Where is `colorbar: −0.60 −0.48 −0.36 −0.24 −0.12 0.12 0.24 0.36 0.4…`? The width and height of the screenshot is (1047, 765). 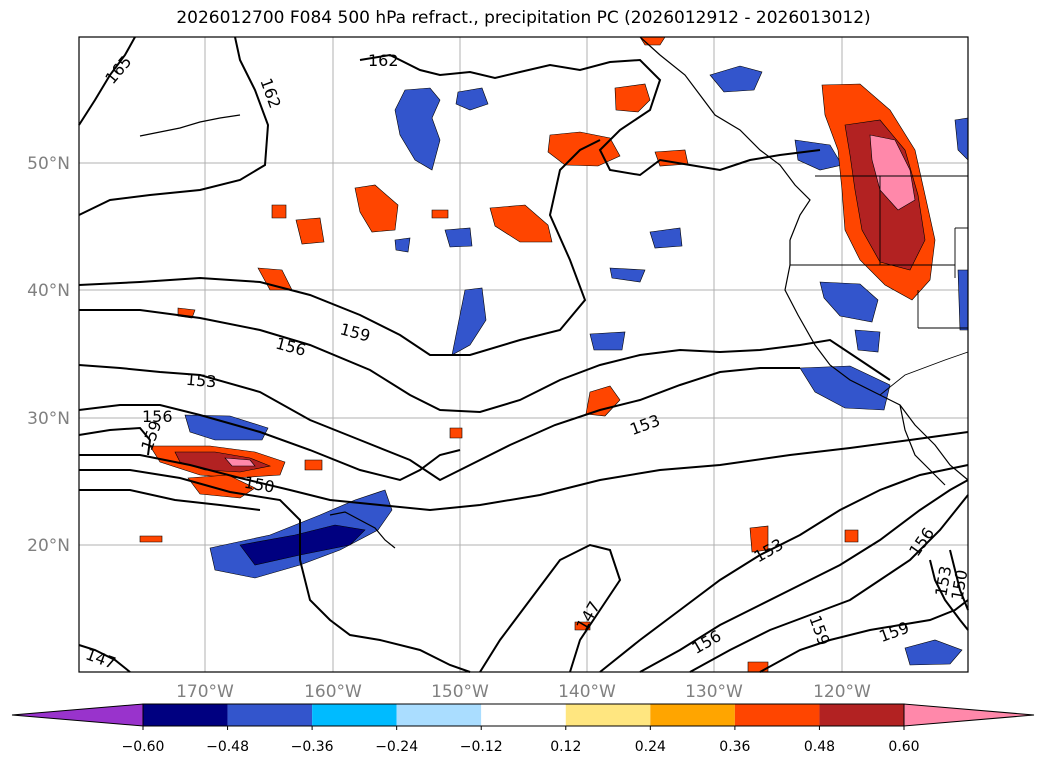 colorbar: −0.60 −0.48 −0.36 −0.24 −0.12 0.12 0.24 0.36 0.4… is located at coordinates (523, 729).